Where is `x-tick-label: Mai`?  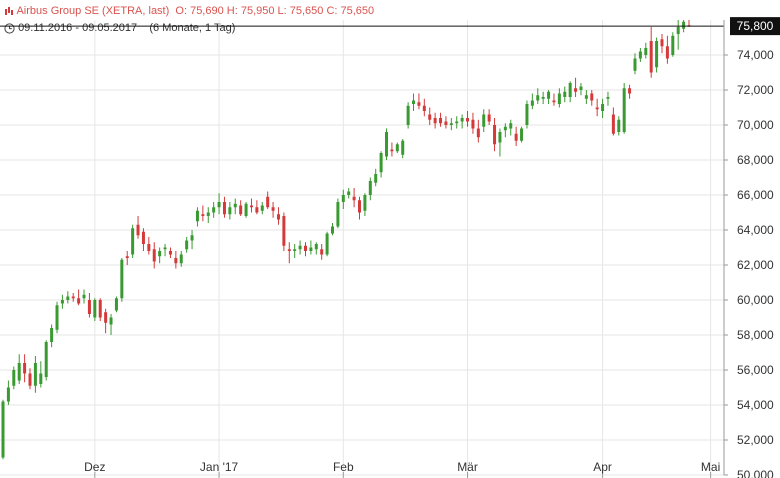
x-tick-label: Mai is located at coordinates (710, 467).